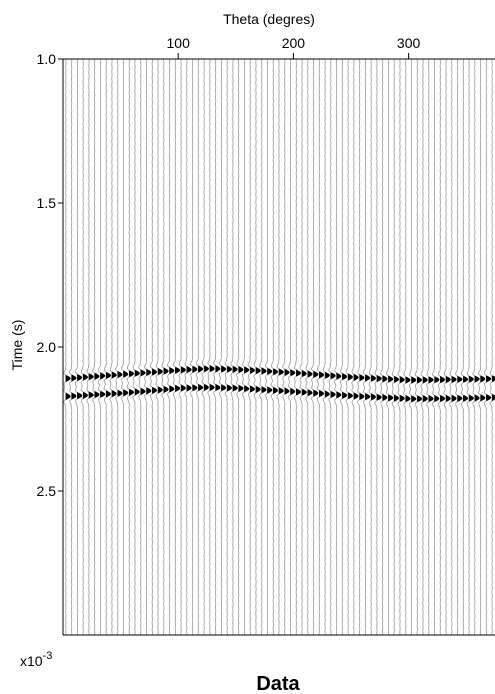  What do you see at coordinates (409, 43) in the screenshot?
I see `x-tick-label: 300` at bounding box center [409, 43].